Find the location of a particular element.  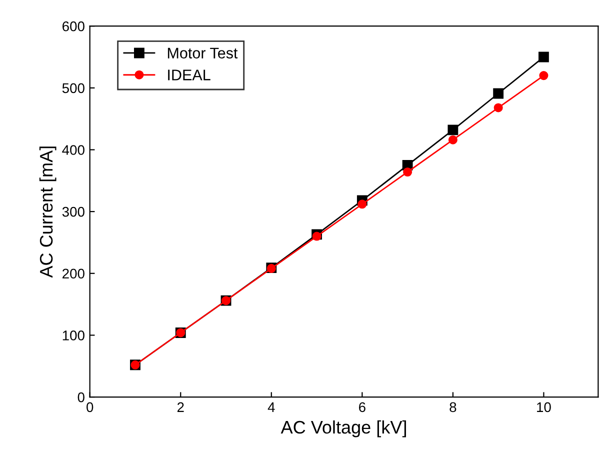

x-tick-label: 4 is located at coordinates (271, 407).